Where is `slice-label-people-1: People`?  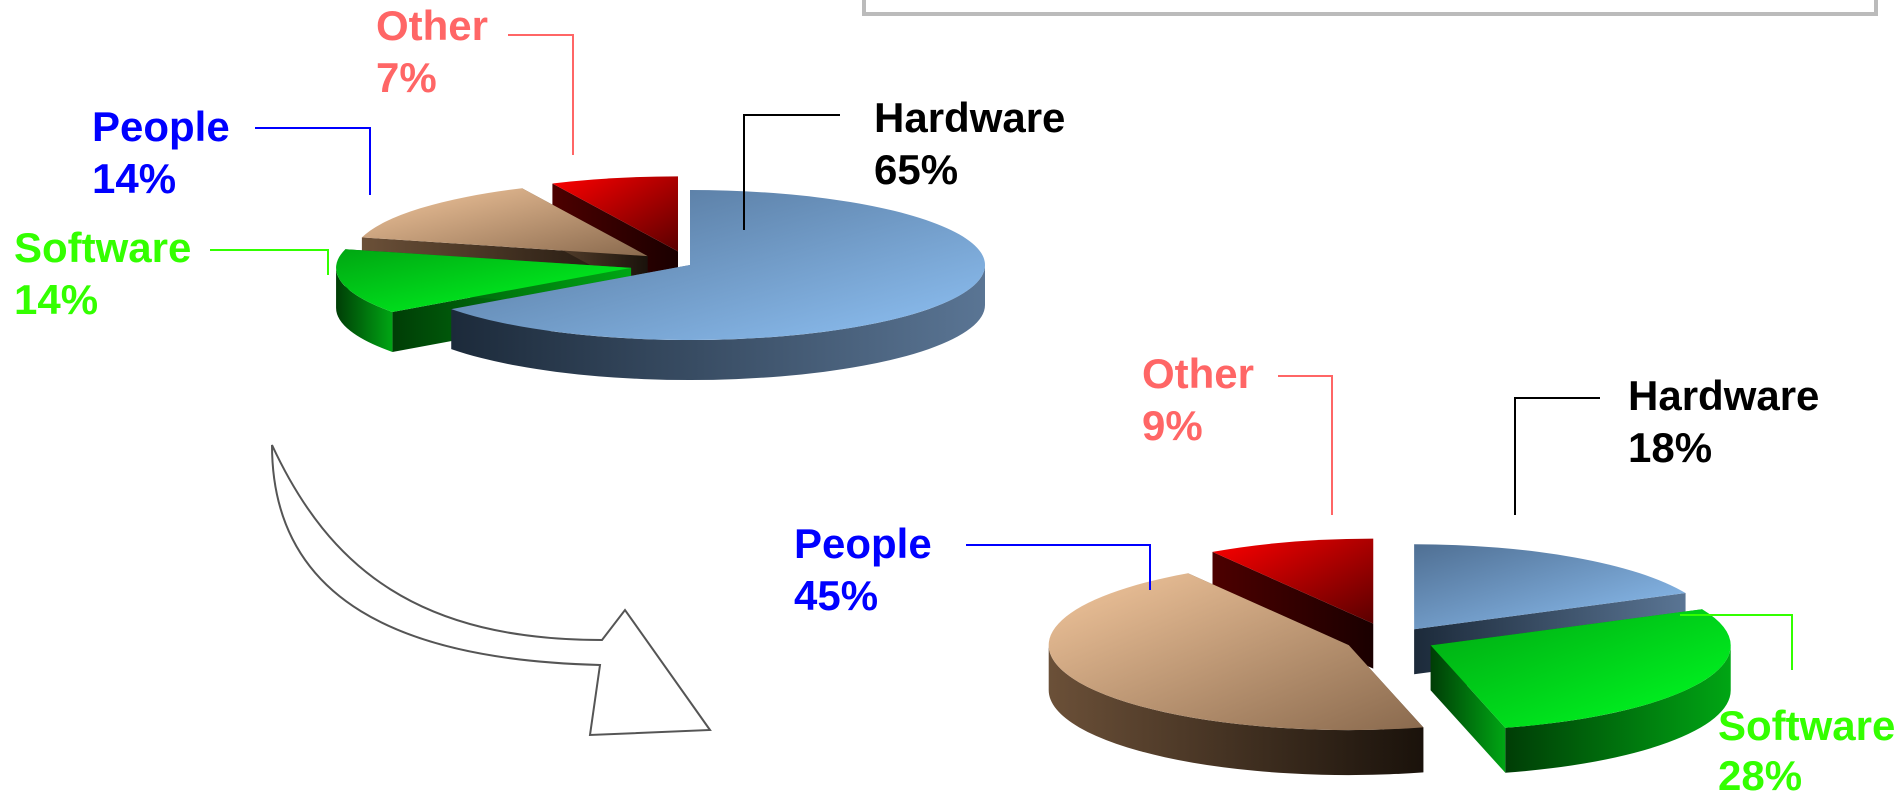 slice-label-people-1: People is located at coordinates (161, 126).